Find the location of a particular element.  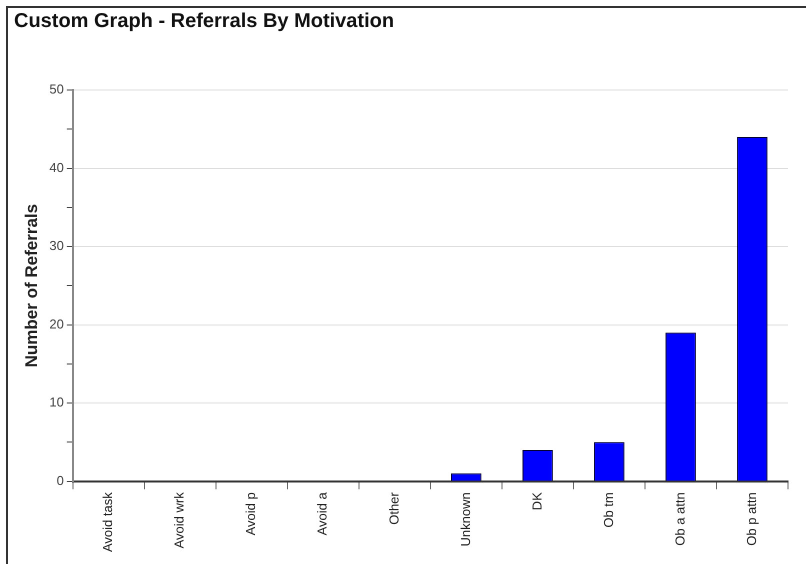

x-tick-label: Avoid task is located at coordinates (108, 522).